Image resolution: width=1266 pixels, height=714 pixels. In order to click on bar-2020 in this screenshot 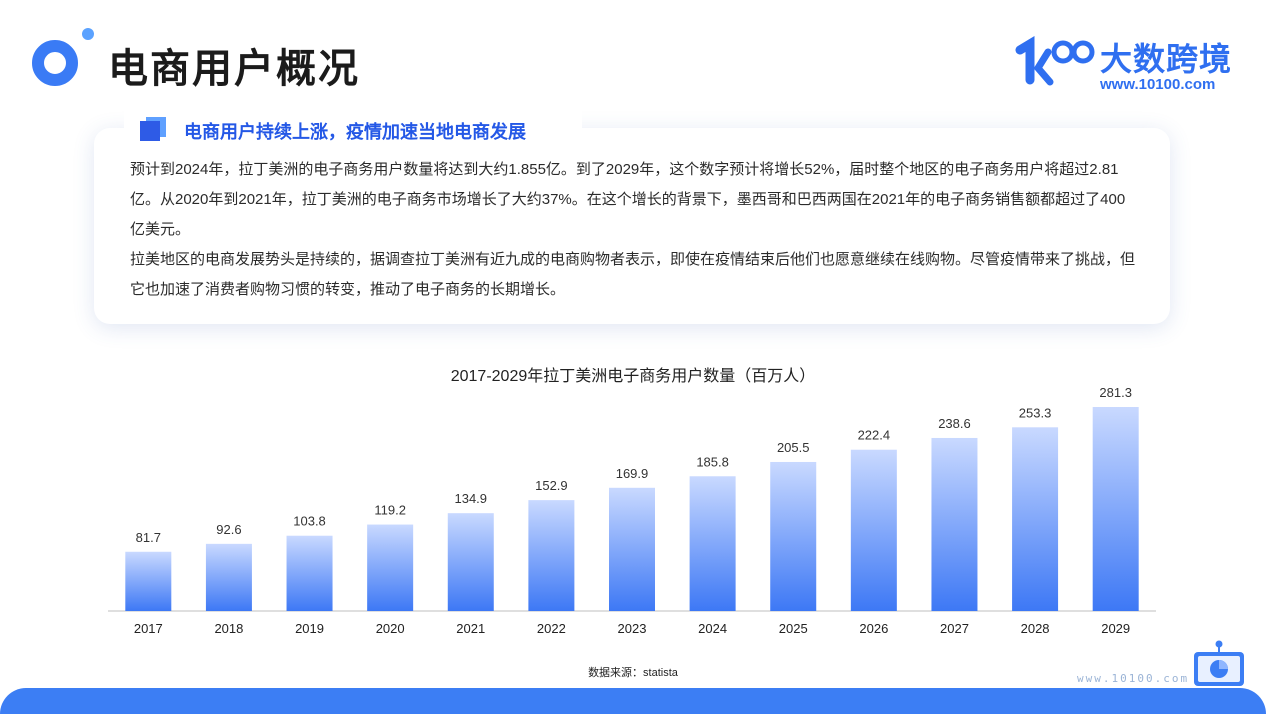, I will do `click(390, 567)`.